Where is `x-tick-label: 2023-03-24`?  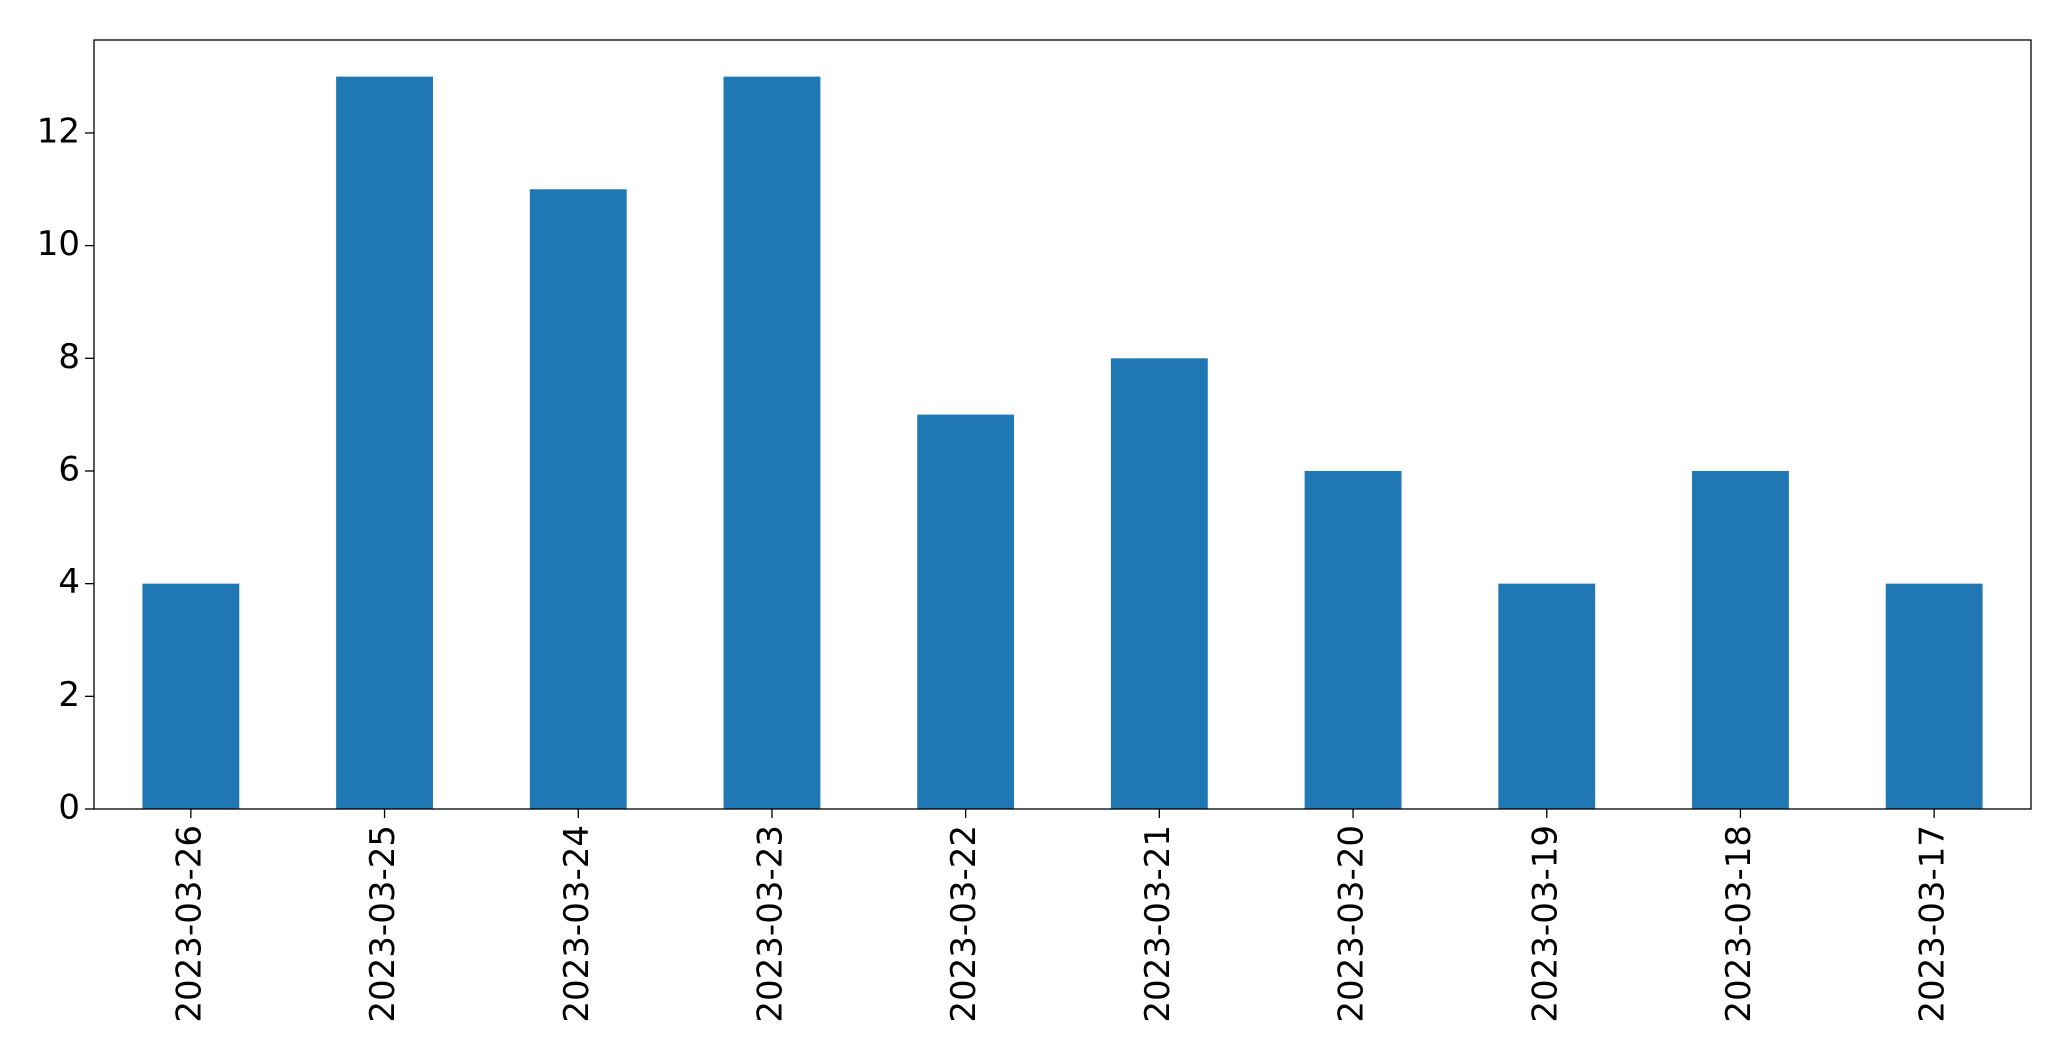
x-tick-label: 2023-03-24 is located at coordinates (577, 924).